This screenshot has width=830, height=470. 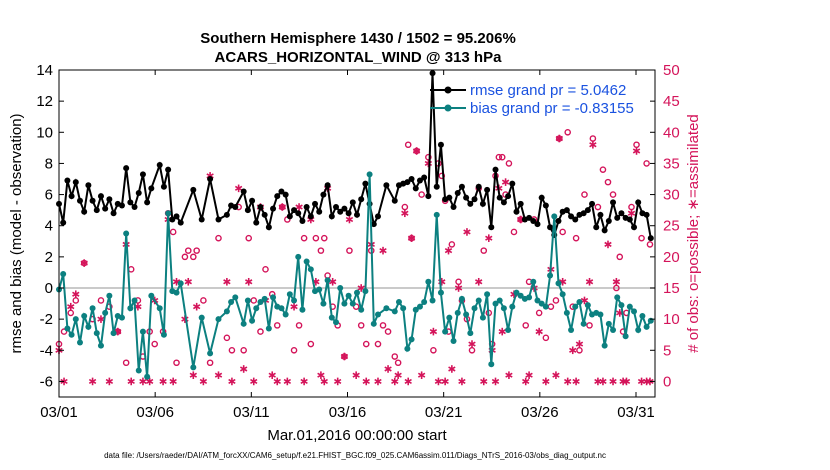 What do you see at coordinates (671, 319) in the screenshot?
I see `y-right-tick-label: 10` at bounding box center [671, 319].